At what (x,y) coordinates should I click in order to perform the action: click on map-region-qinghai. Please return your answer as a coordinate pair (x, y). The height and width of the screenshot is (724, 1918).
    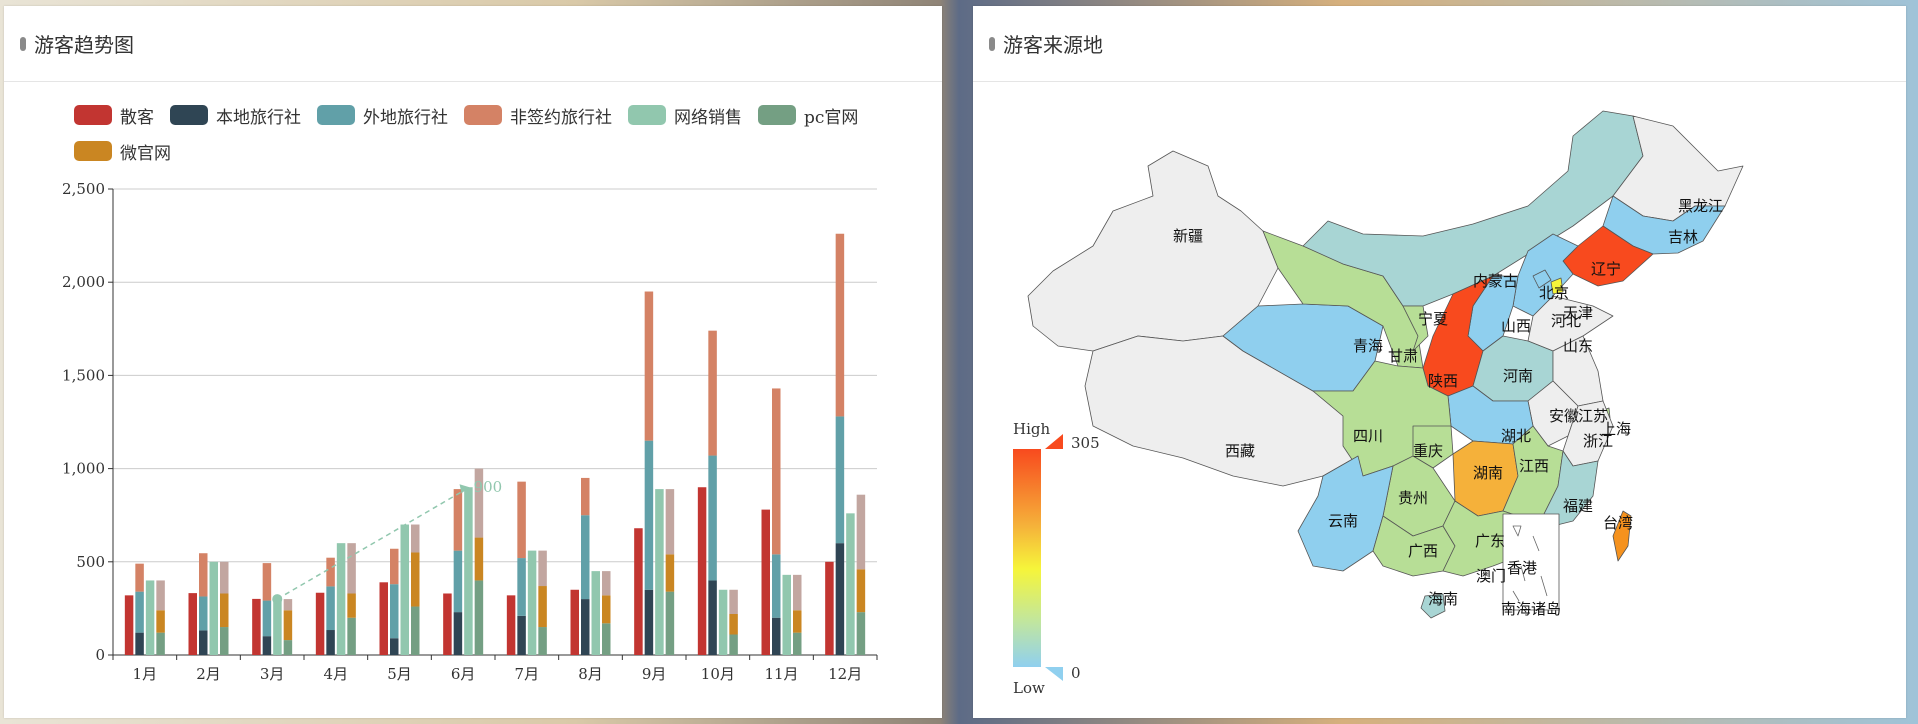
    Looking at the image, I should click on (1303, 347).